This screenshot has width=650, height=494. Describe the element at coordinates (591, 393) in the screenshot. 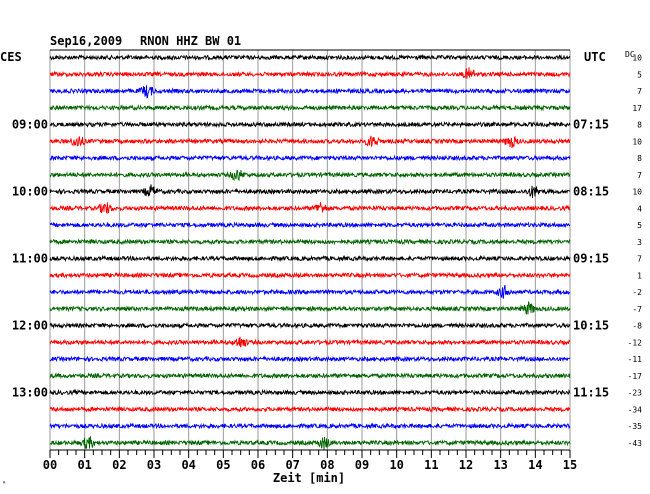

I see `right-time-label: 11:15` at that location.